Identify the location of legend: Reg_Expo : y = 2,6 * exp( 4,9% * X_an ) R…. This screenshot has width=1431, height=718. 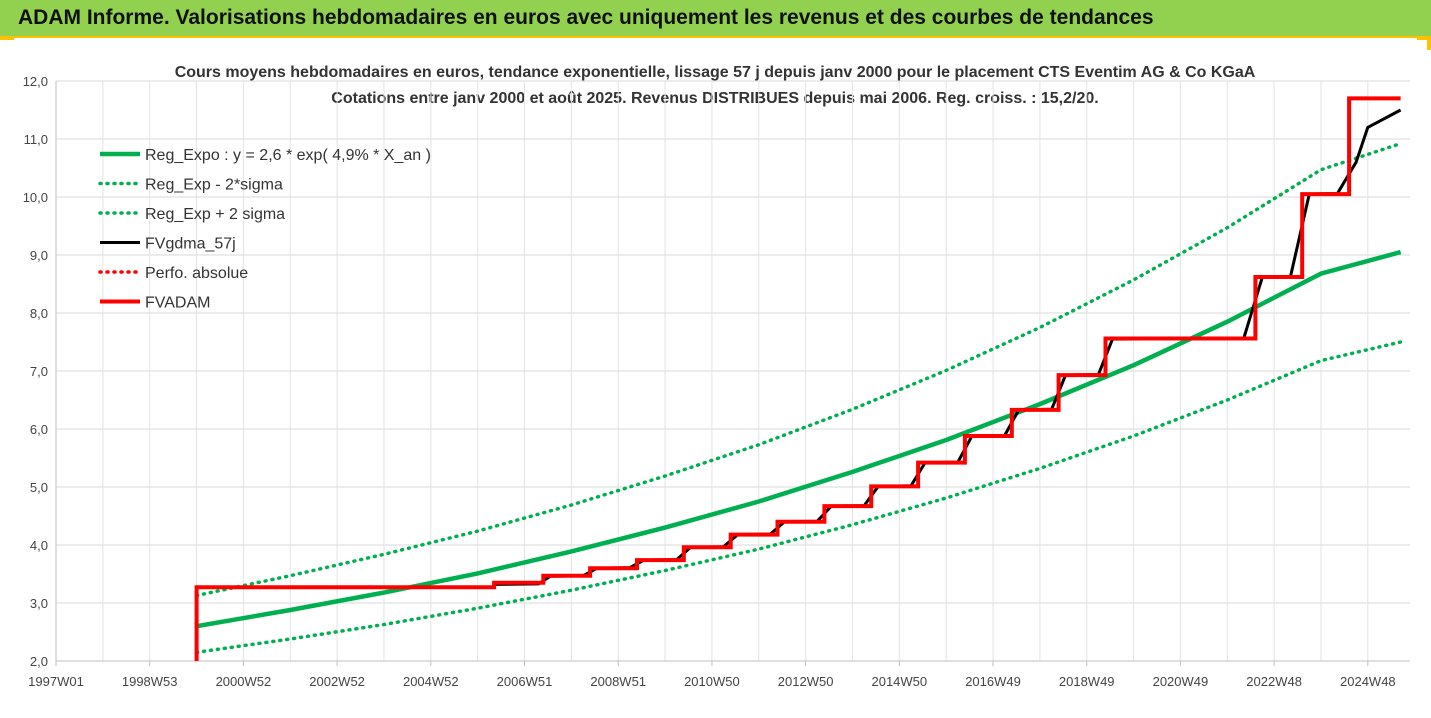
(264, 229).